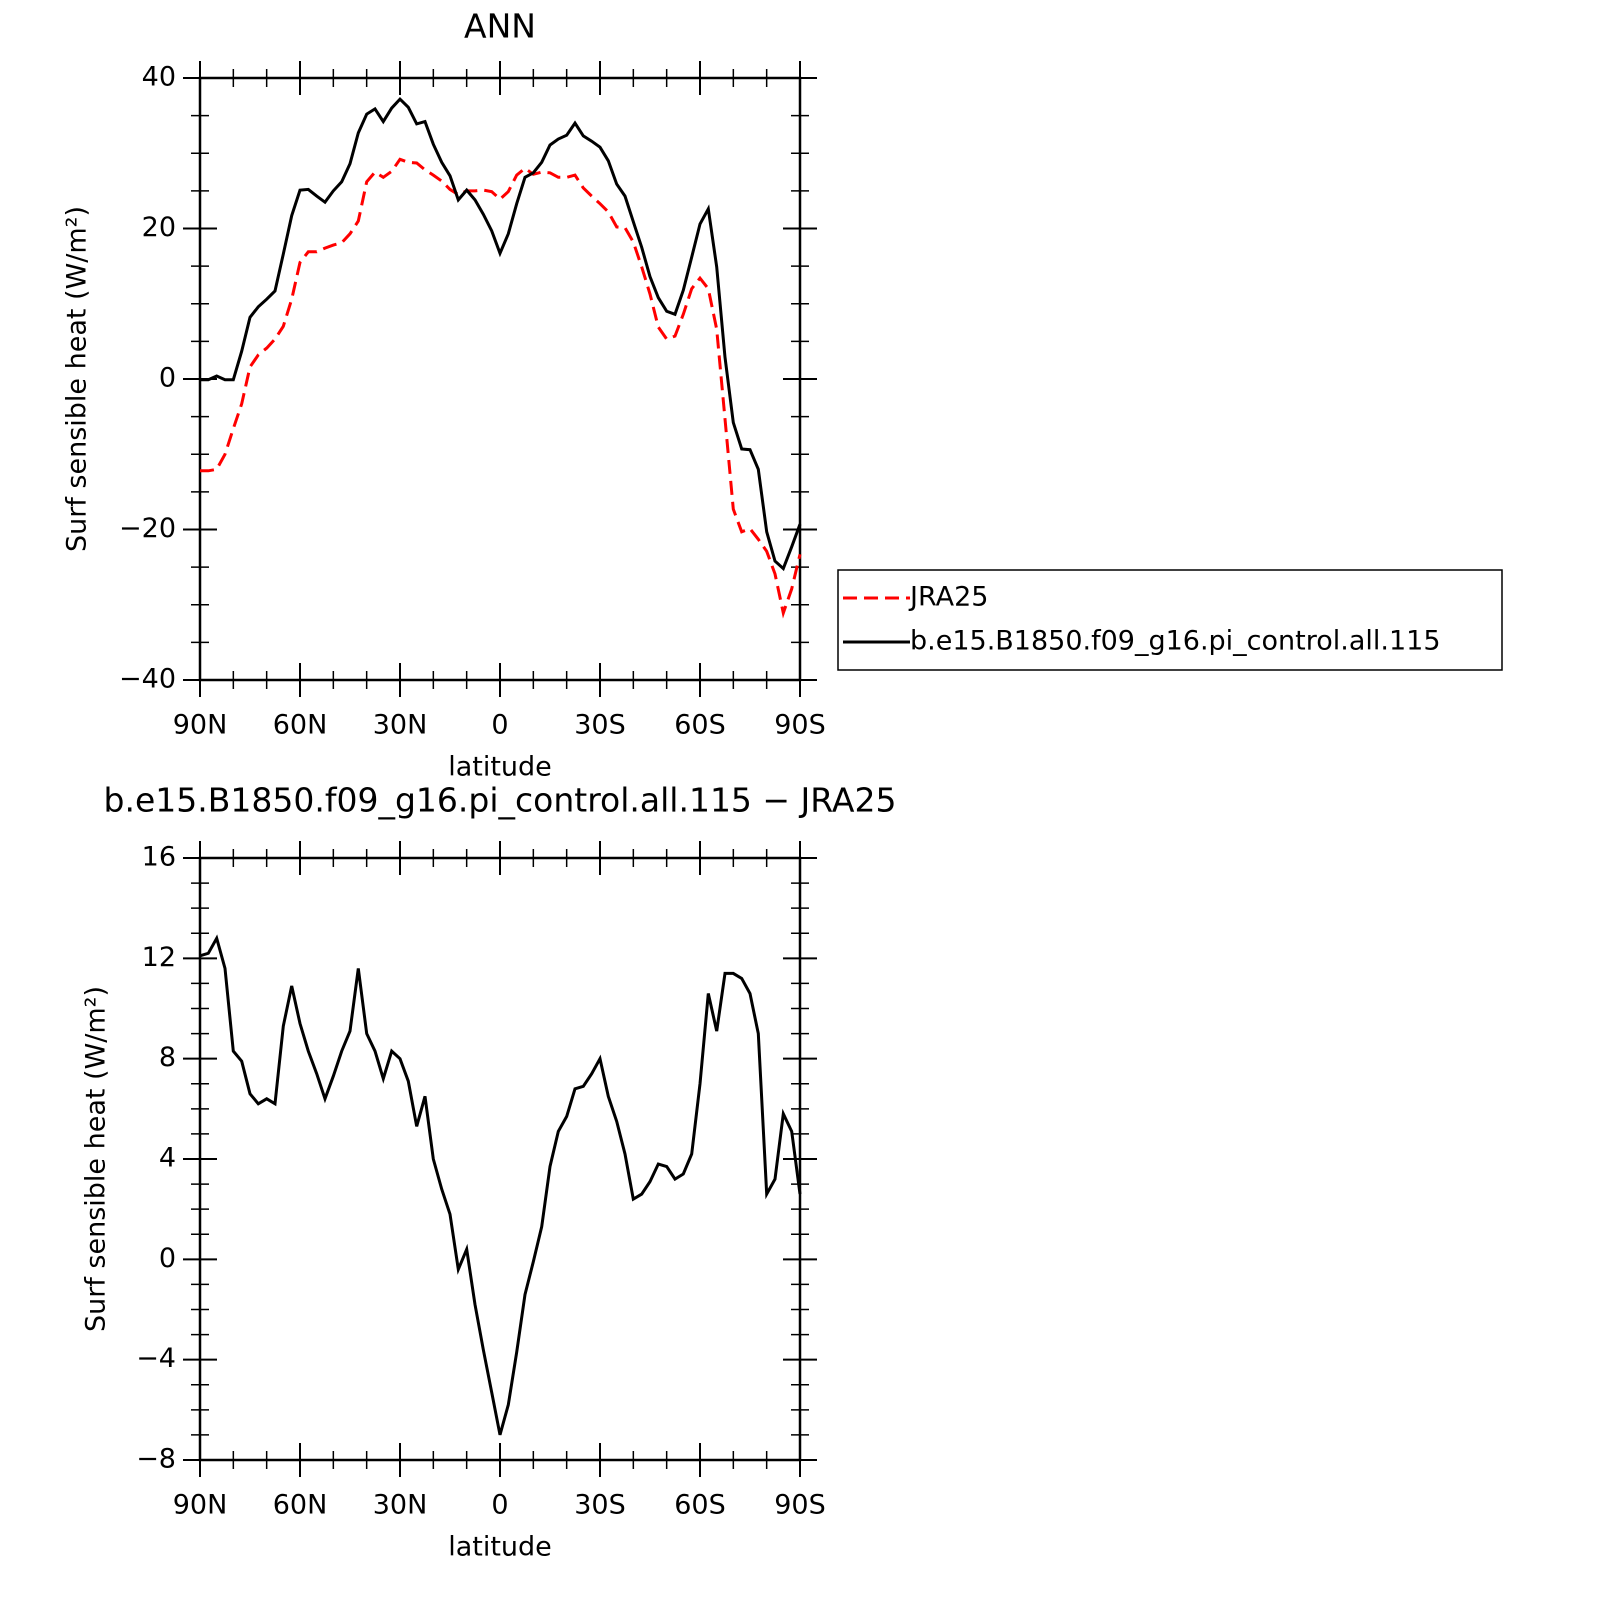 Image resolution: width=1605 pixels, height=1608 pixels. Describe the element at coordinates (1175, 641) in the screenshot. I see `legend-label: b.e15.B1850.f09_g16.pi_control.all.115` at that location.